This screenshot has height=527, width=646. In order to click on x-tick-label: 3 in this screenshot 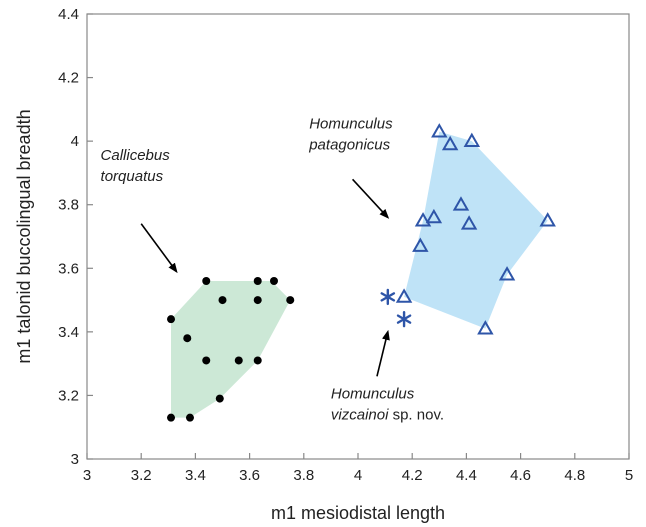, I will do `click(87, 475)`.